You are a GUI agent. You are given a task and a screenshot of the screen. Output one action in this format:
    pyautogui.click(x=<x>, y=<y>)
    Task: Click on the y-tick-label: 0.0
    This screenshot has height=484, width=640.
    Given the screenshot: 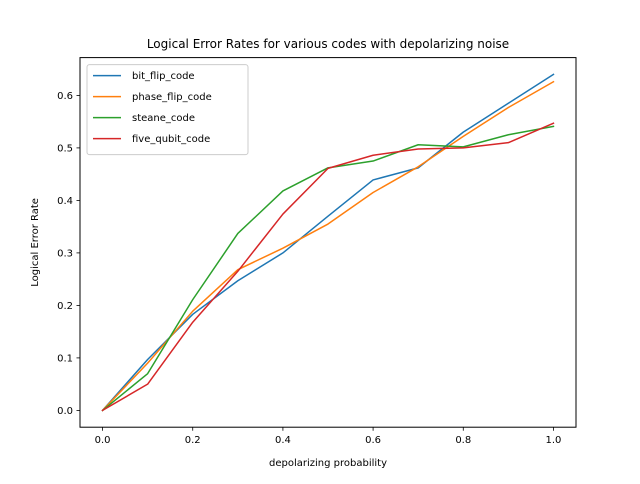 What is the action you would take?
    pyautogui.click(x=65, y=411)
    